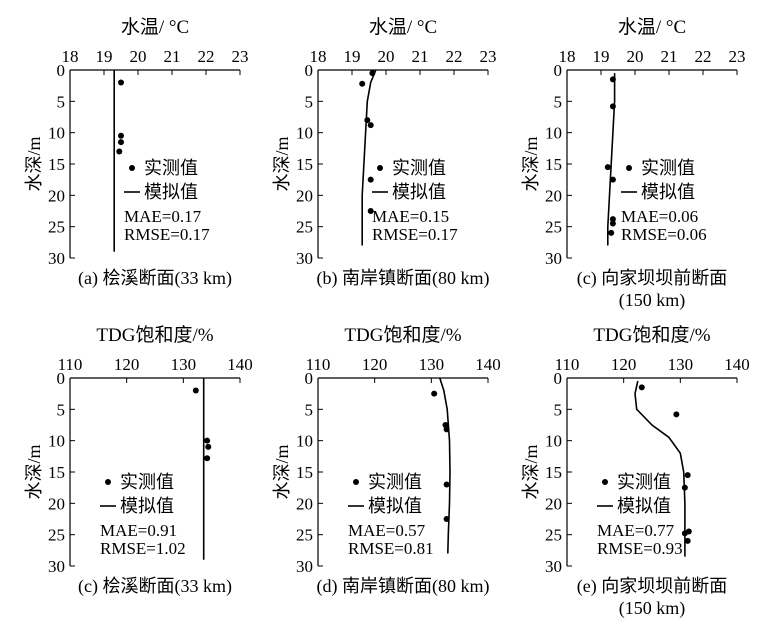  What do you see at coordinates (531, 163) in the screenshot?
I see `y-axis-label: 水深/m` at bounding box center [531, 163].